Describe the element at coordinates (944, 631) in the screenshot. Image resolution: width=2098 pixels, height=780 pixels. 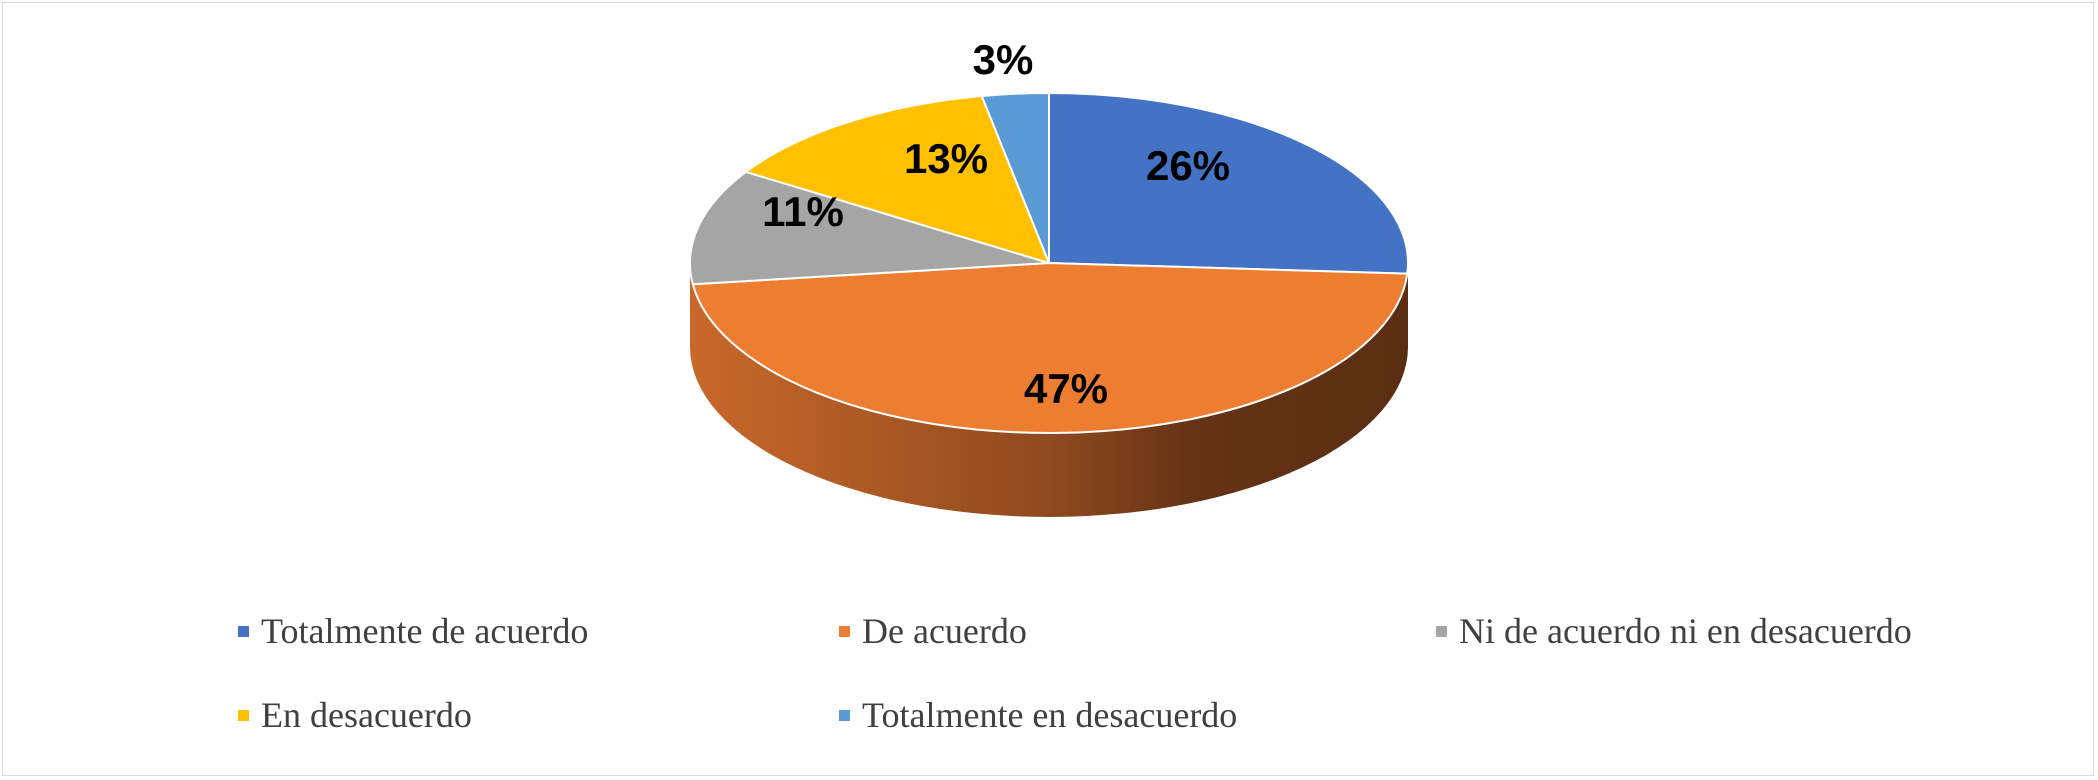
I see `legend-label: De acuerdo` at that location.